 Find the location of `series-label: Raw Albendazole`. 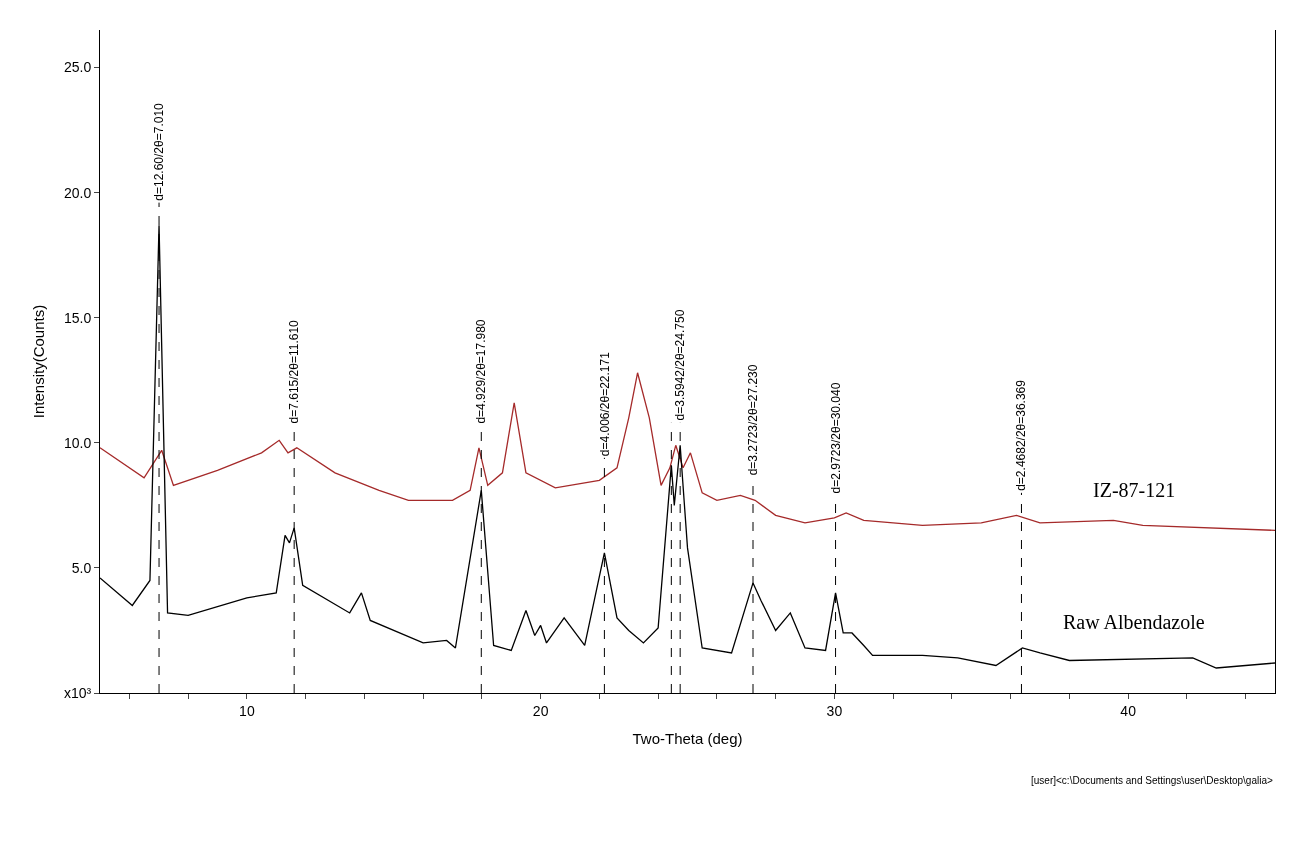

series-label: Raw Albendazole is located at coordinates (1134, 622).